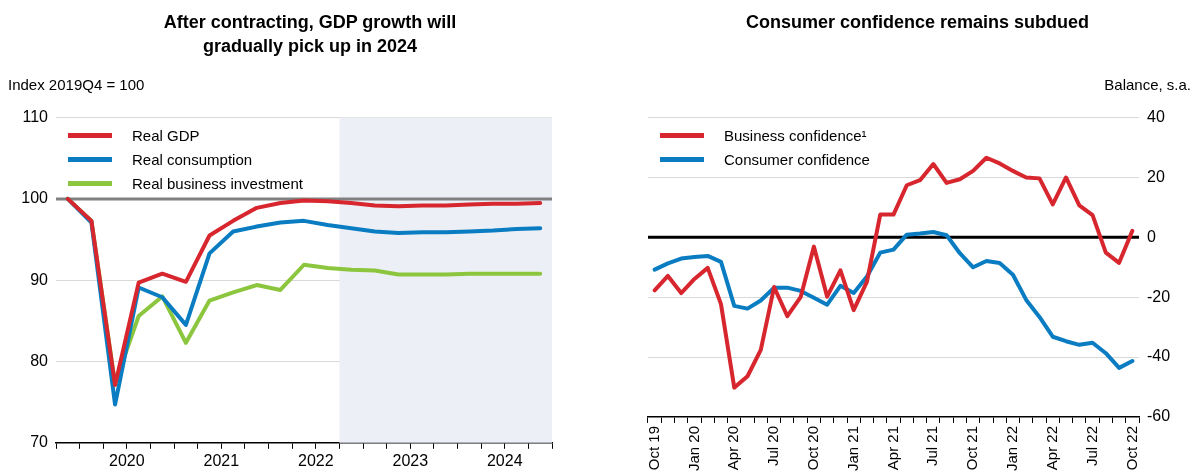 This screenshot has height=474, width=1195. I want to click on chart-title: Consumer confidence remains subdued, so click(917, 22).